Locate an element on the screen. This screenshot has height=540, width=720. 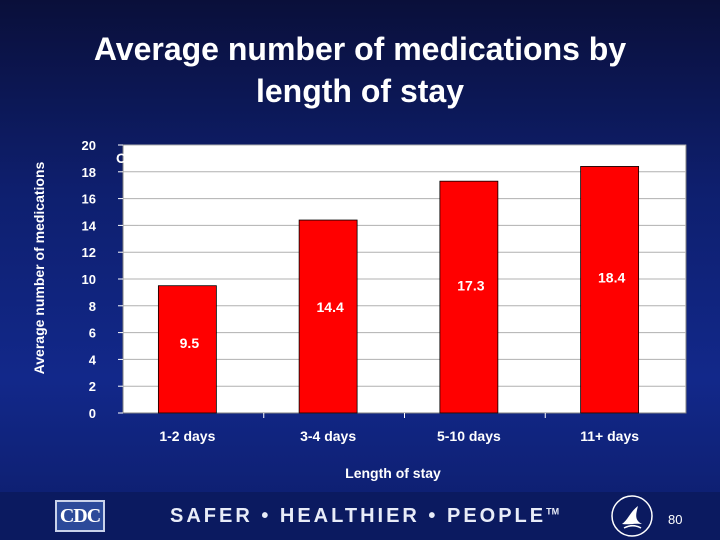
footer-tagline: SAFER • HEALTHIER • PEOPLETM is located at coordinates (364, 516).